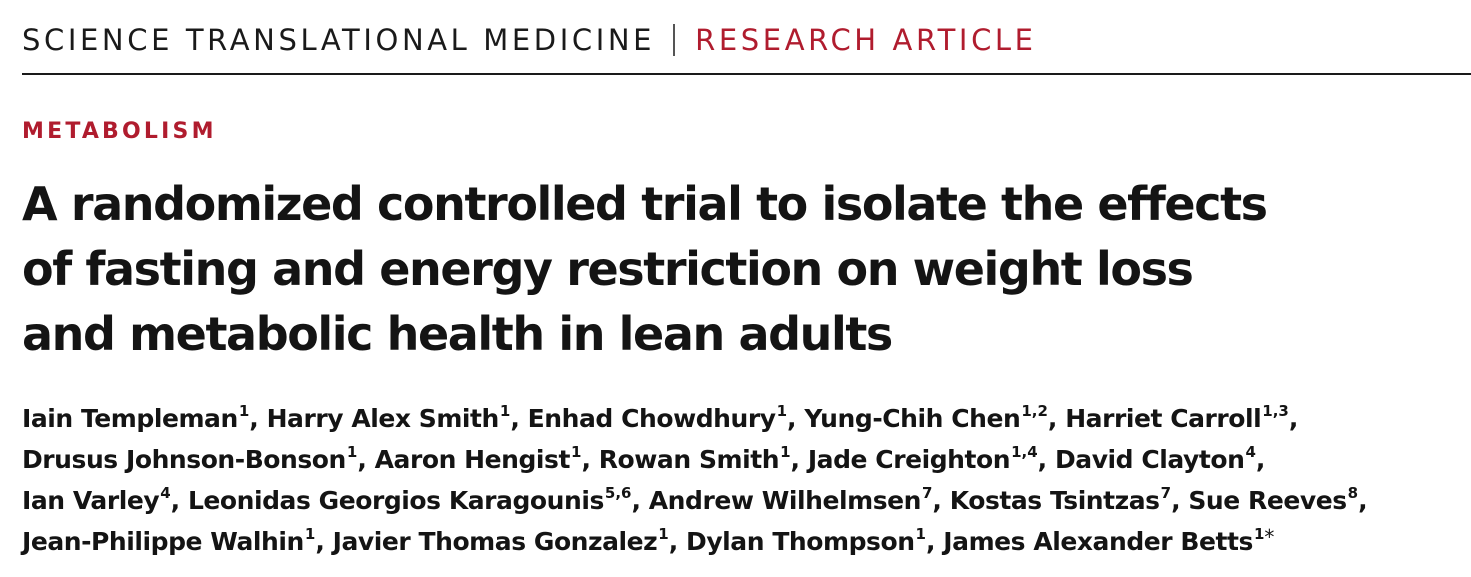  Describe the element at coordinates (169, 541) in the screenshot. I see `author-name: Jean-Philippe Walhin1` at that location.